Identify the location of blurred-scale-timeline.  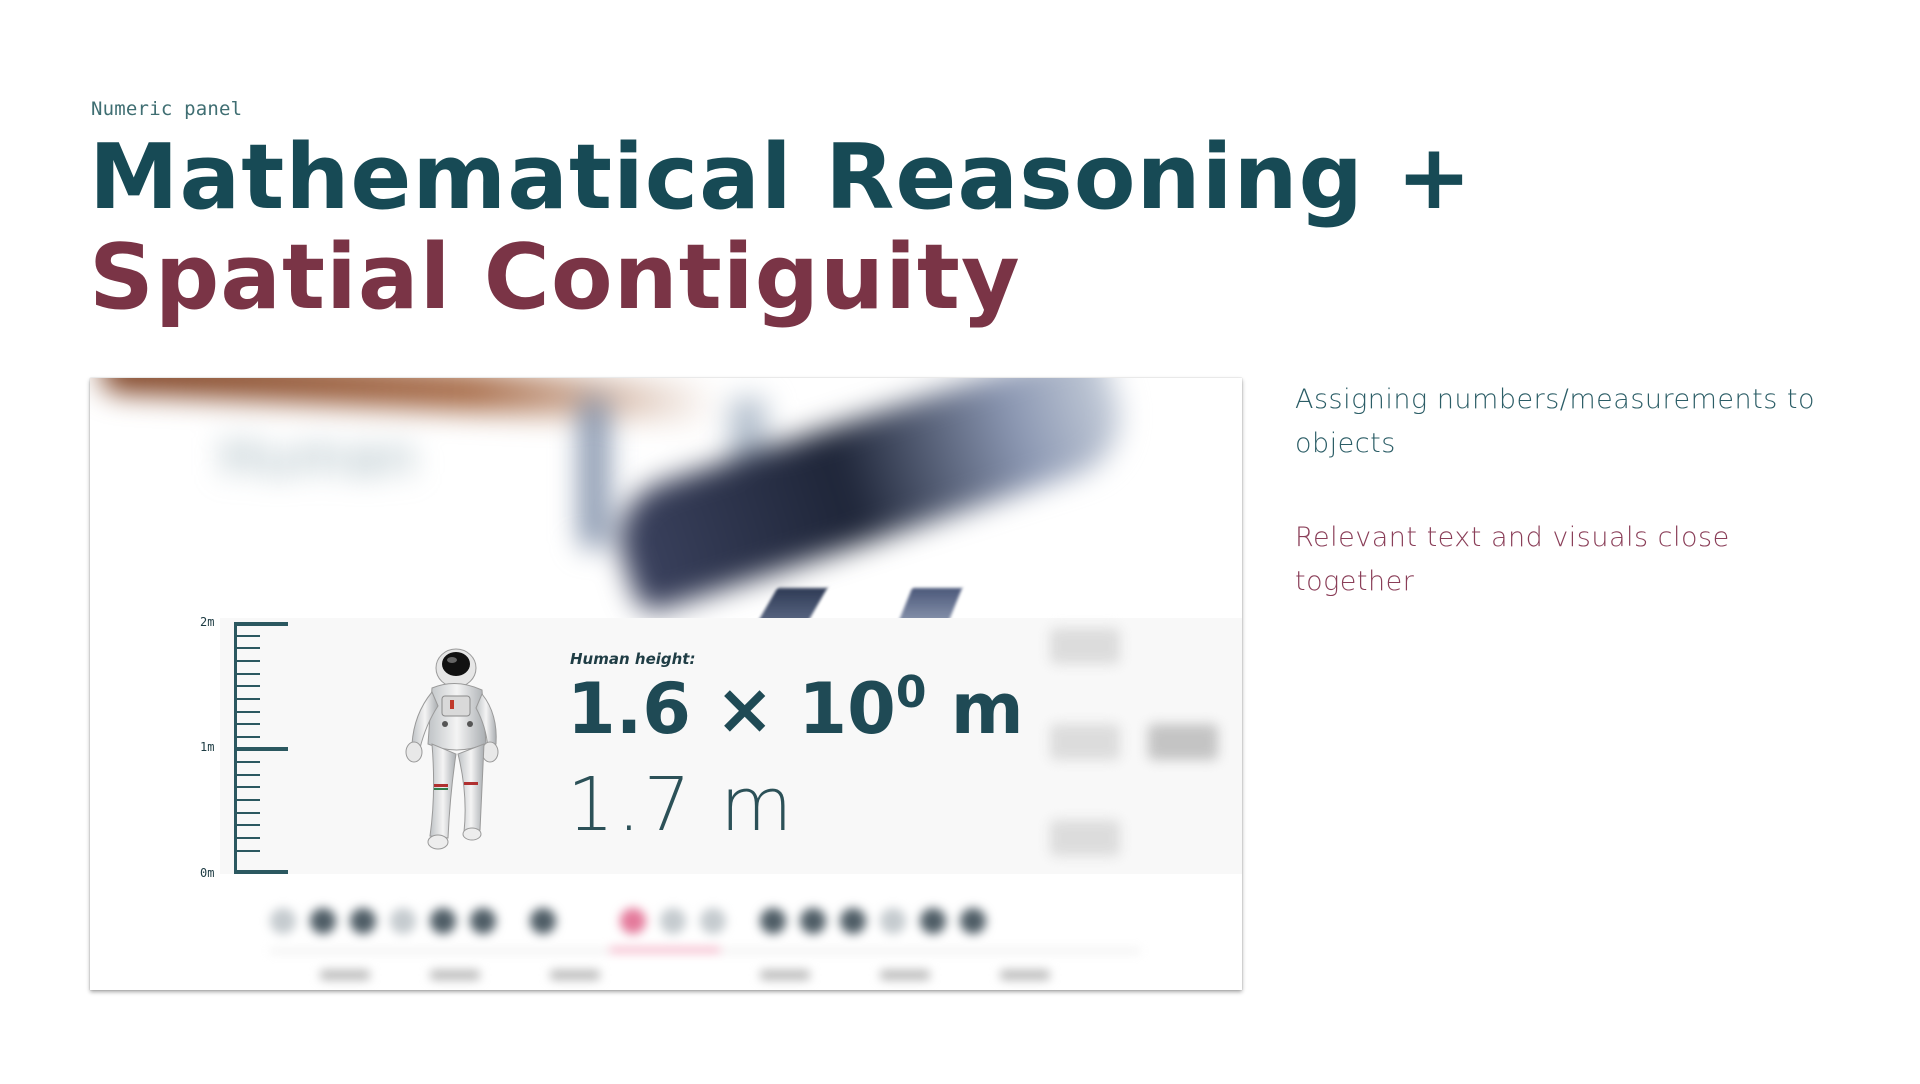
(710, 939).